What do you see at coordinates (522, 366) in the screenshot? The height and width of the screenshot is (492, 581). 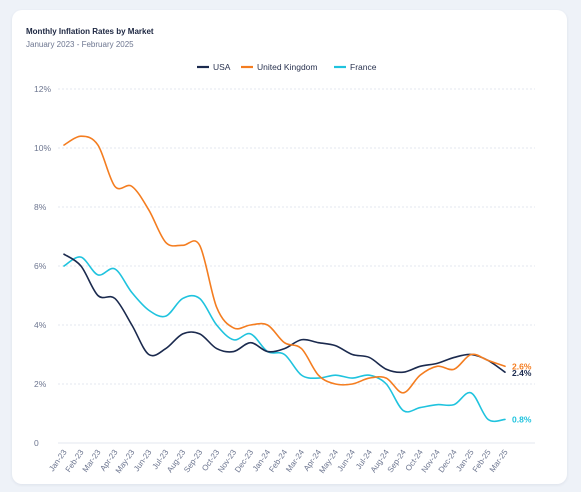 I see `end-value-label: 2.6%` at bounding box center [522, 366].